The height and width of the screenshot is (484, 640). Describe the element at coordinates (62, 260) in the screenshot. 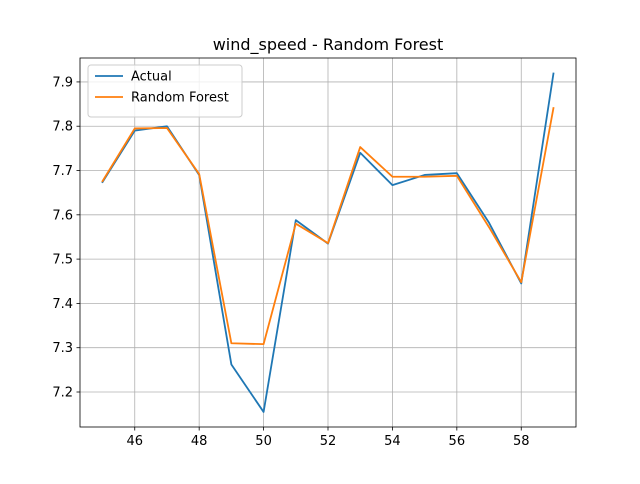

I see `y-tick-label: 7.5` at that location.